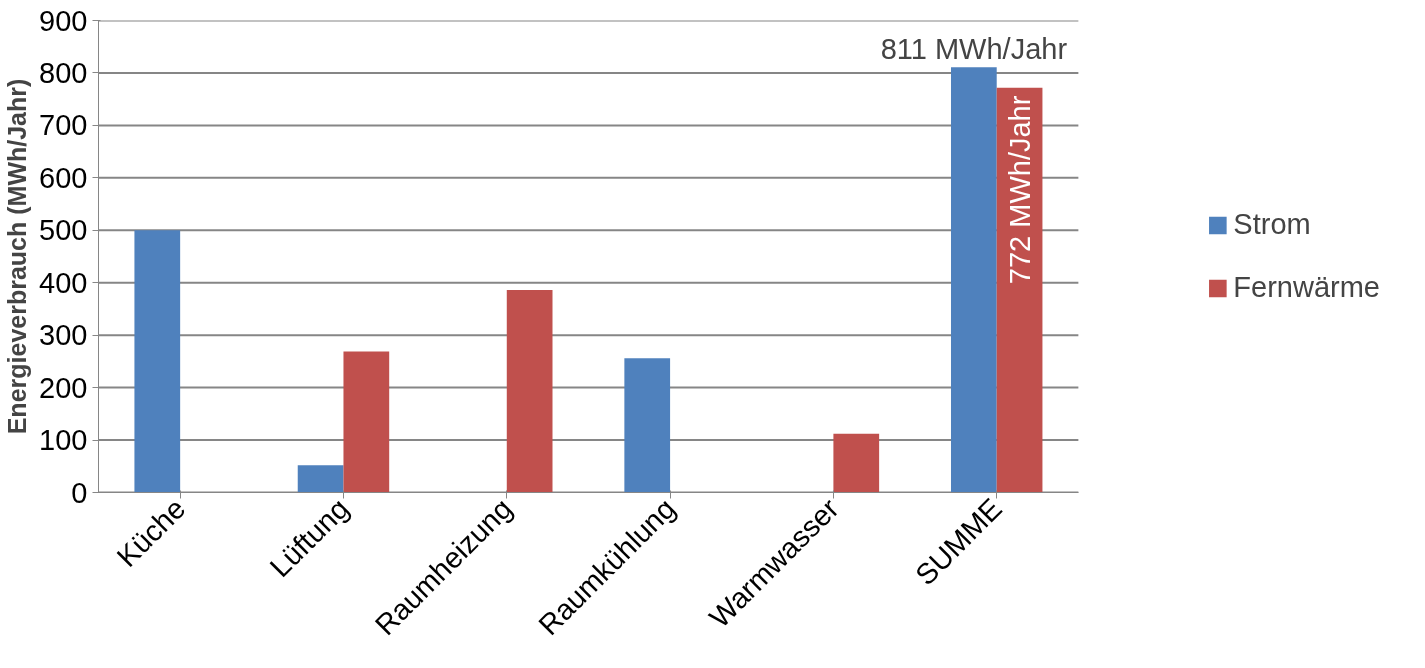 This screenshot has width=1425, height=668. I want to click on legend-label: Fernwärme, so click(1306, 287).